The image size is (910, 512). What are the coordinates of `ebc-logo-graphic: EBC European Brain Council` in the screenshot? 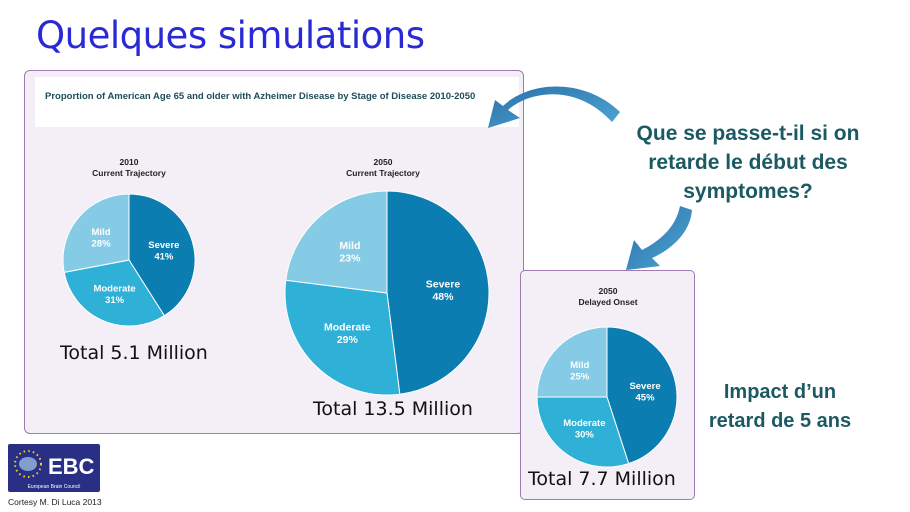 It's located at (54, 468).